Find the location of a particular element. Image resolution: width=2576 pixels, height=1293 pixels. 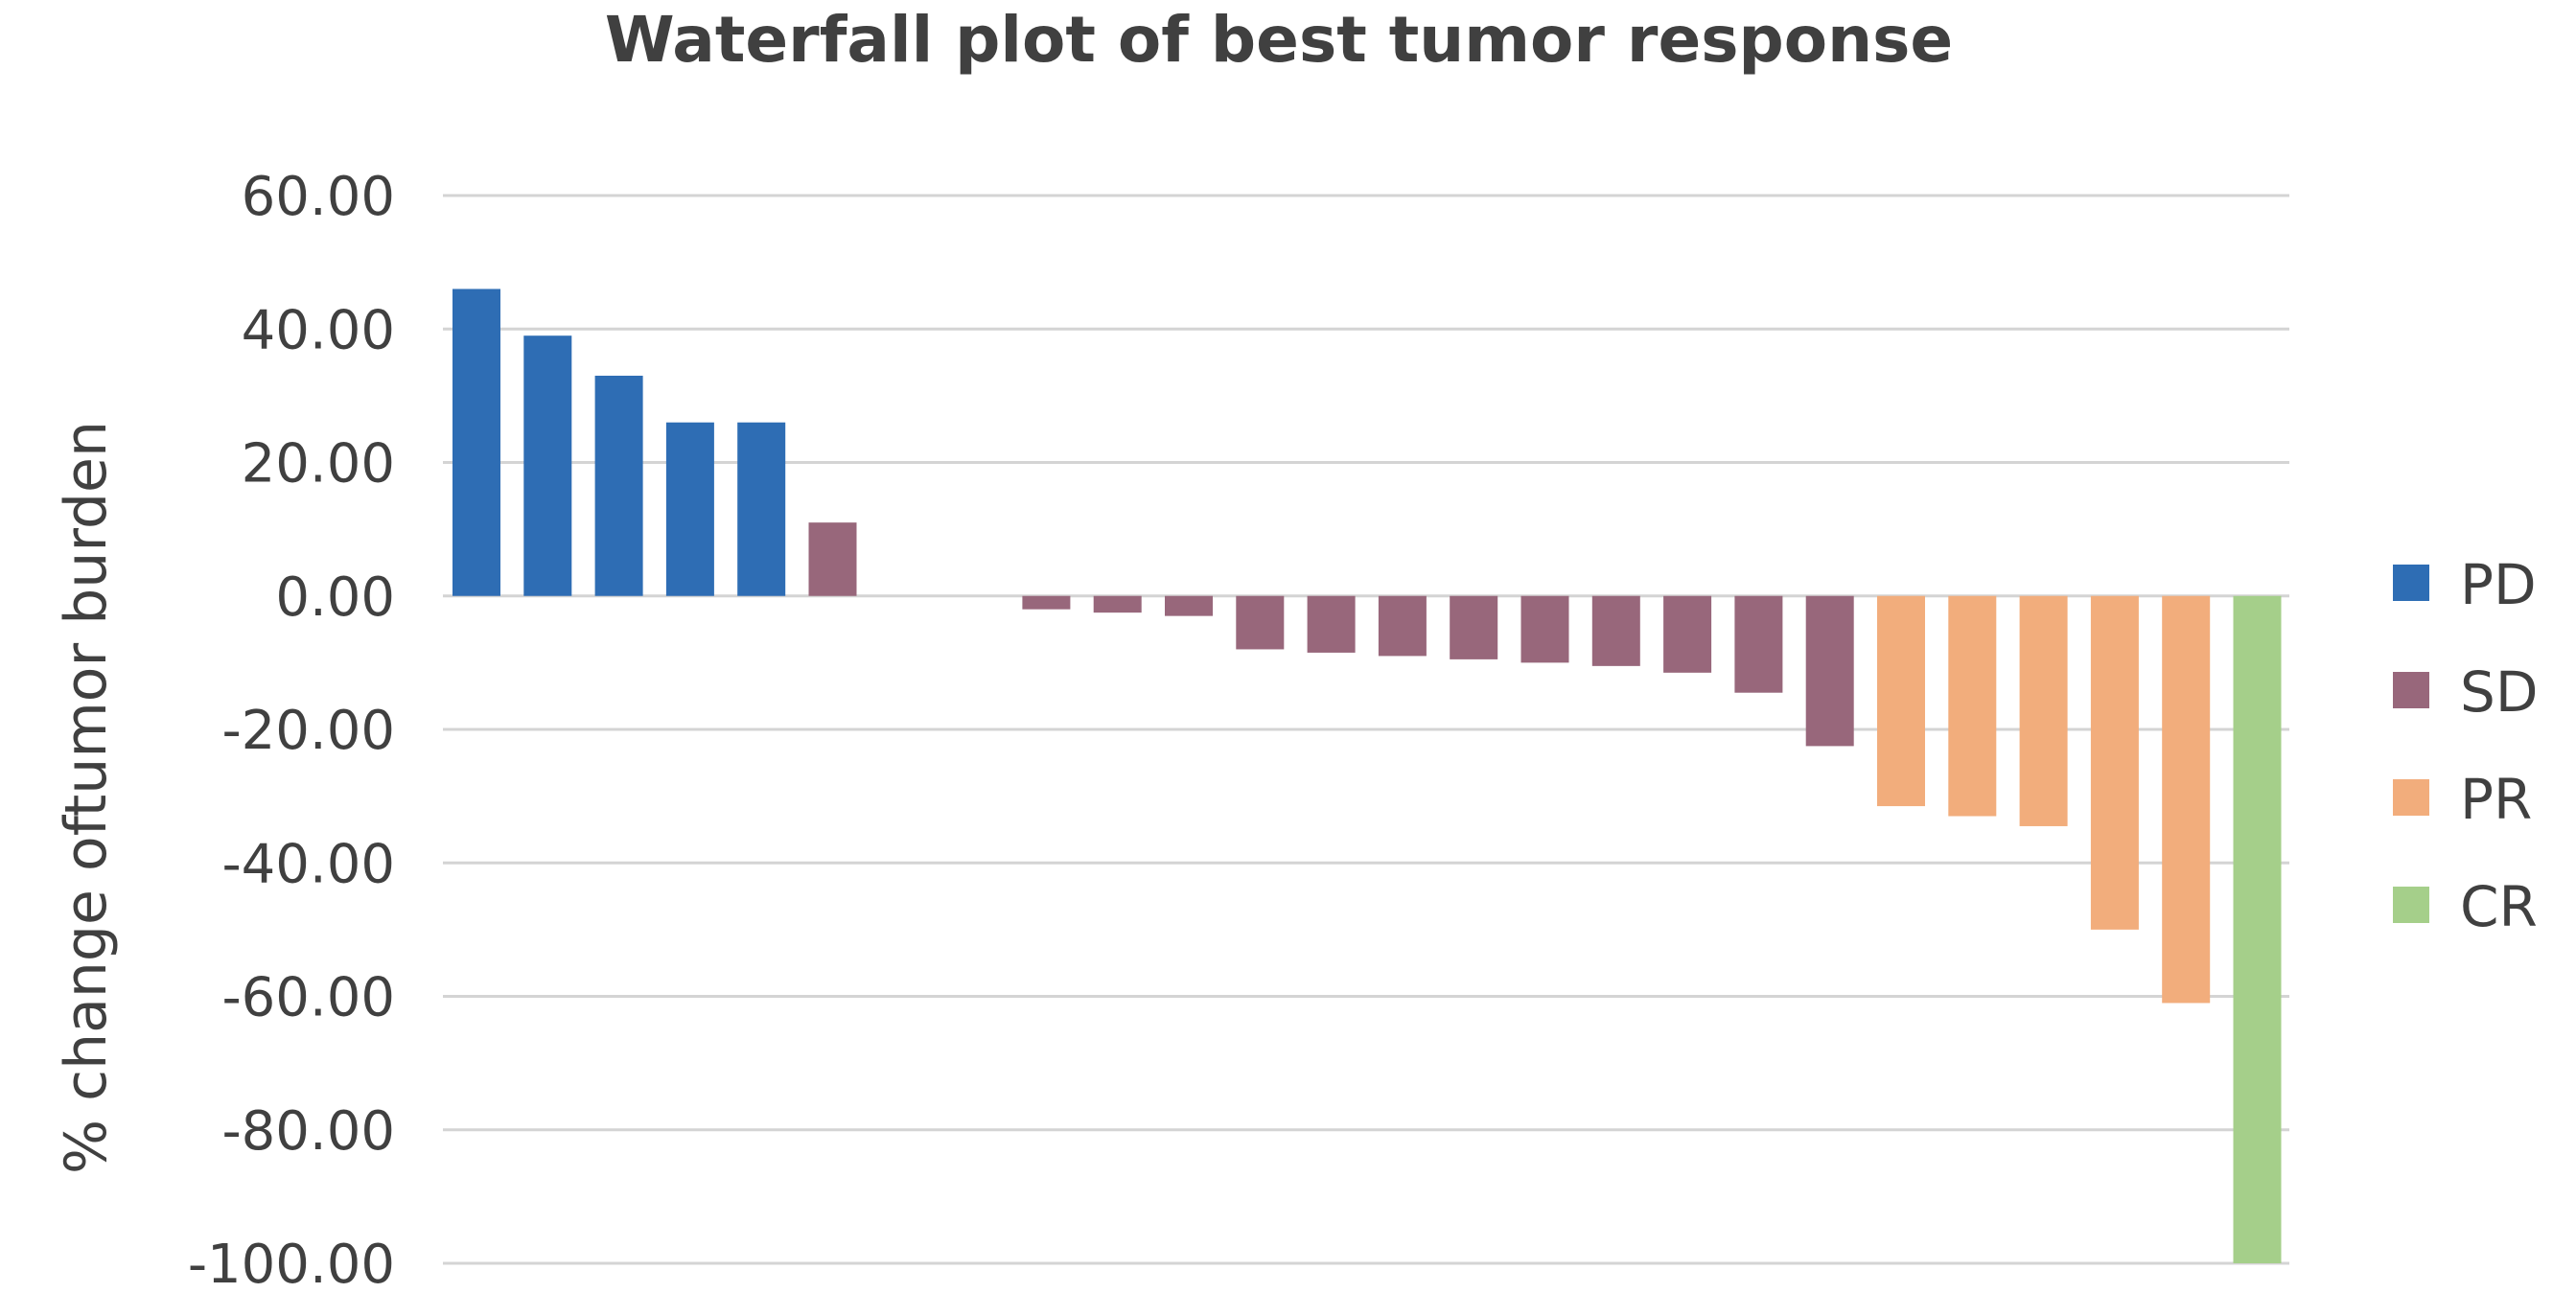

legend-label-pd: PD is located at coordinates (2499, 584).